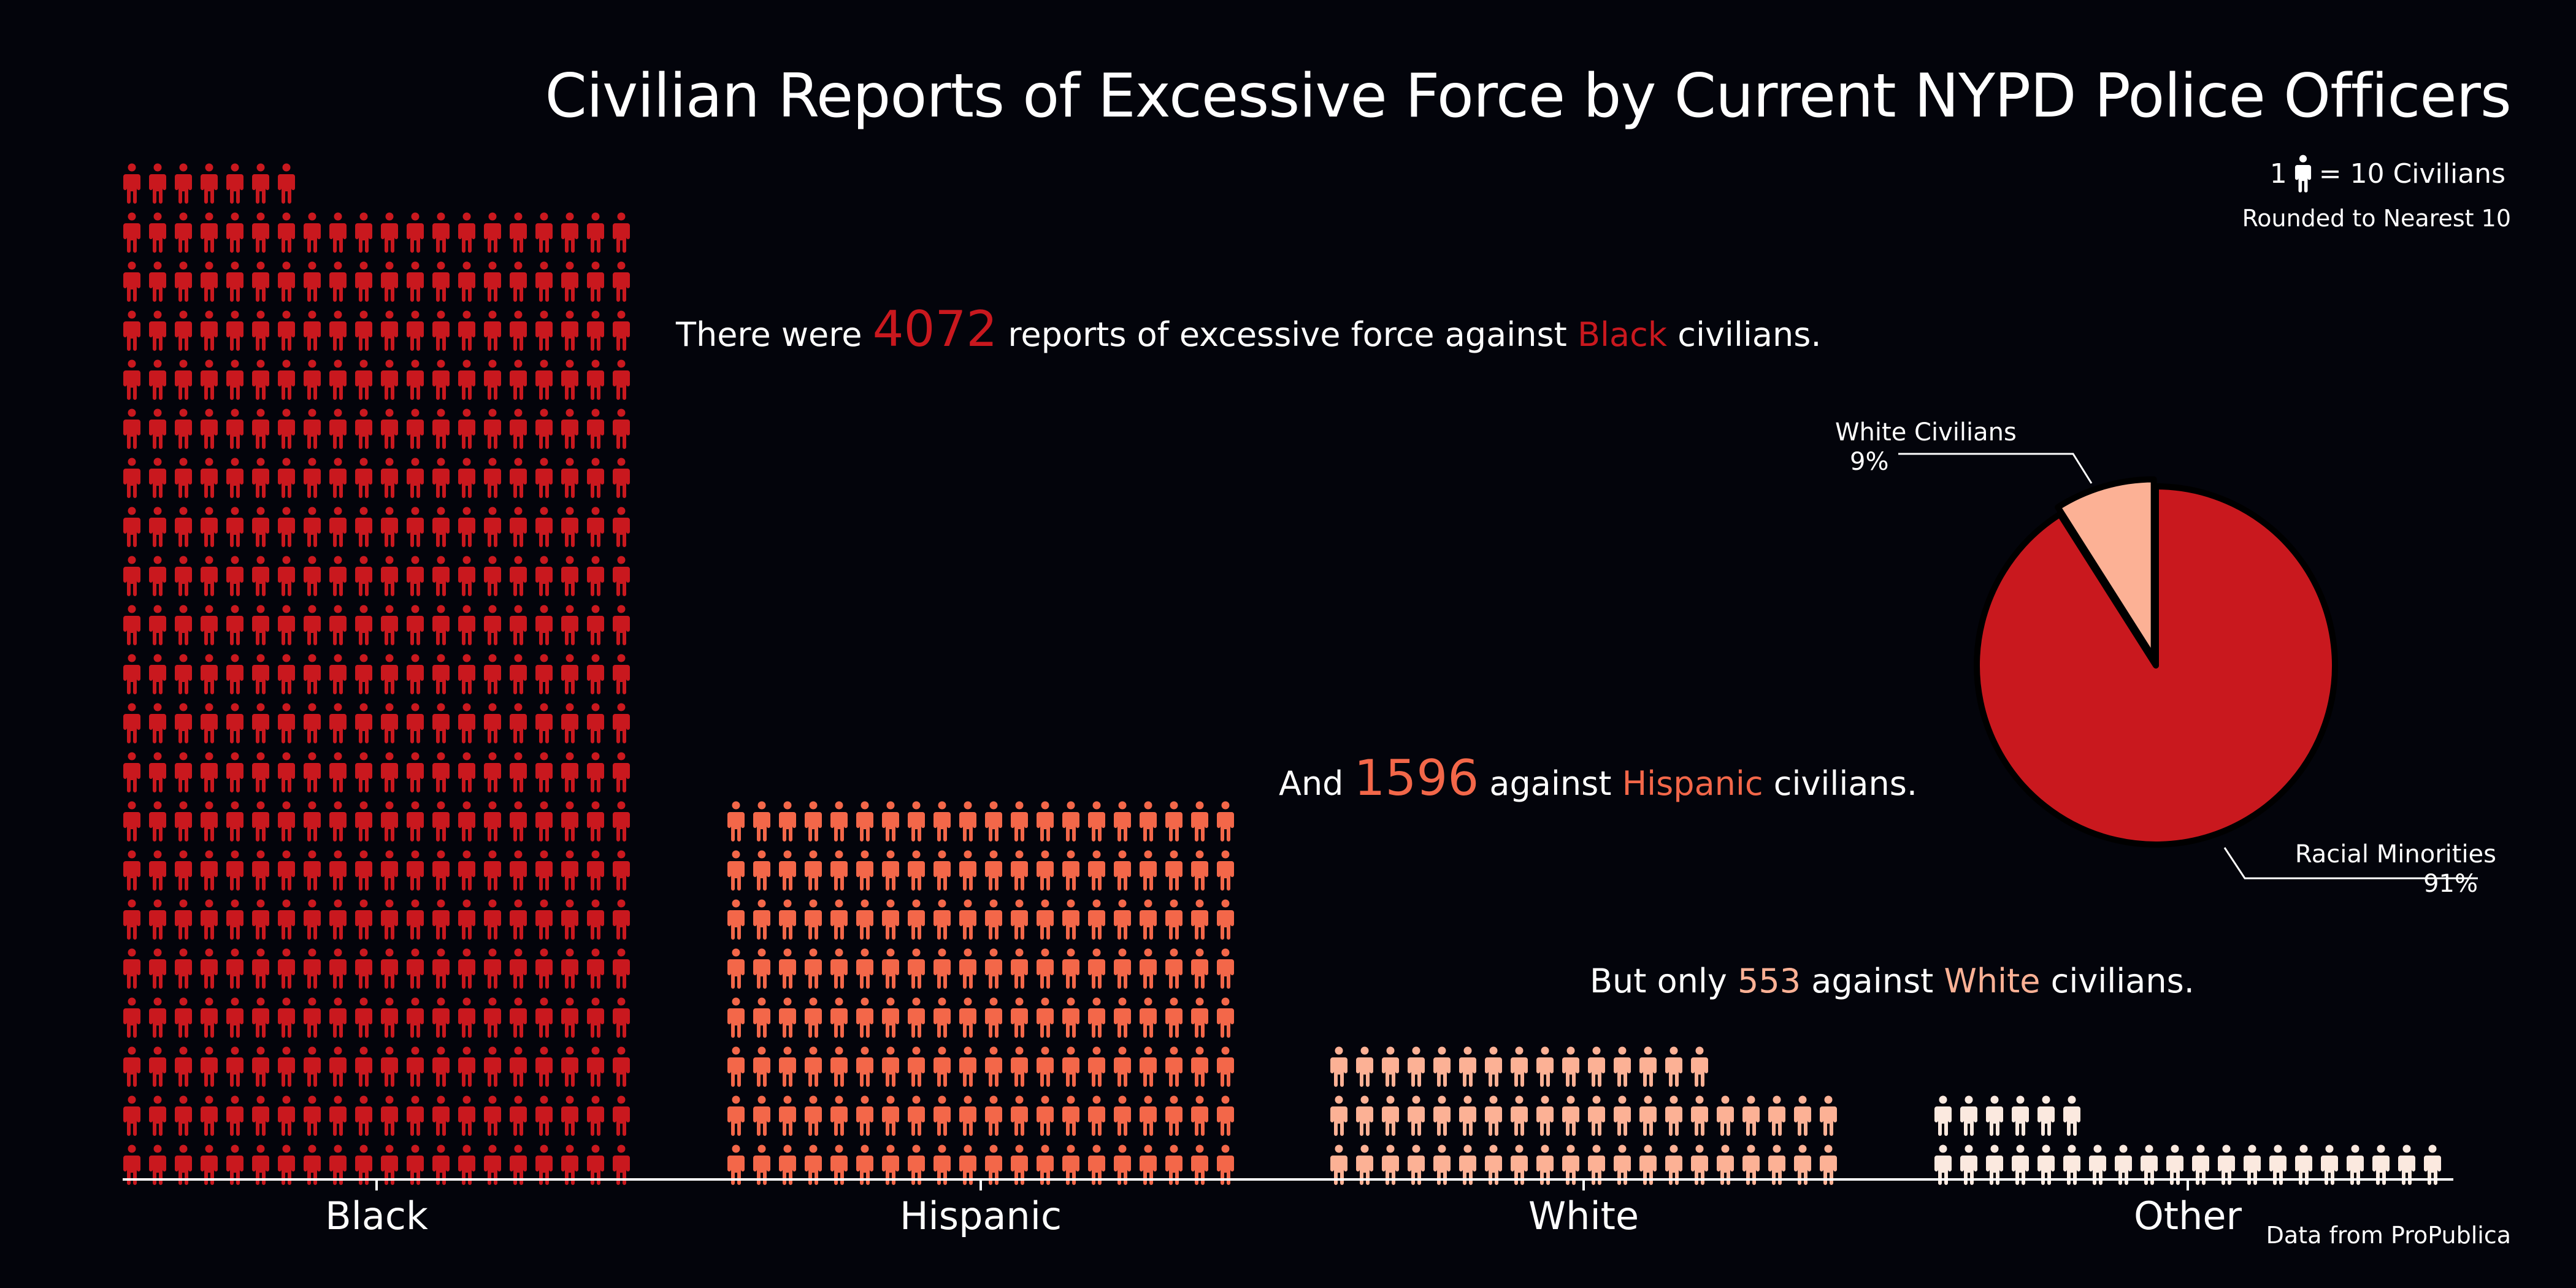  I want to click on x-tick-label: Hispanic, so click(981, 1216).